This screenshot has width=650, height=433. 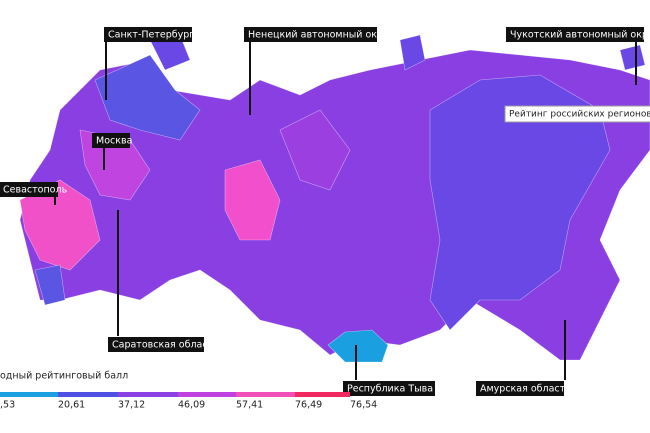 I want to click on region-label: Санкт-Петербург, so click(x=151, y=35).